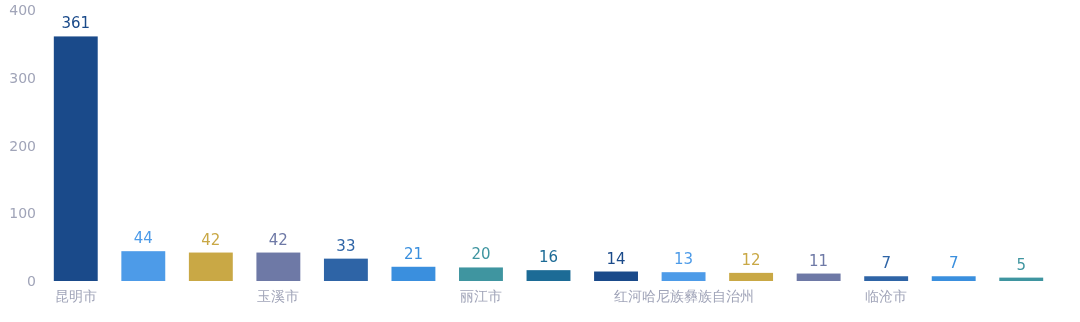  What do you see at coordinates (22, 145) in the screenshot?
I see `y-tick-label: 200` at bounding box center [22, 145].